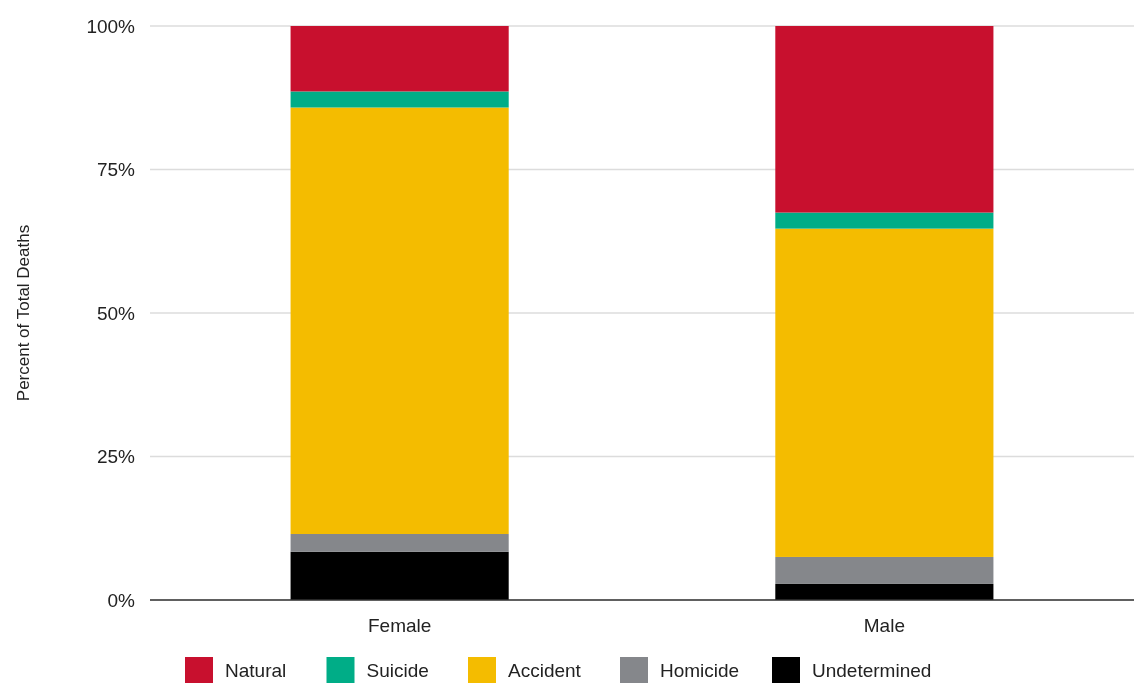  Describe the element at coordinates (23, 313) in the screenshot. I see `y-axis-title: Percent of Total Deaths` at that location.